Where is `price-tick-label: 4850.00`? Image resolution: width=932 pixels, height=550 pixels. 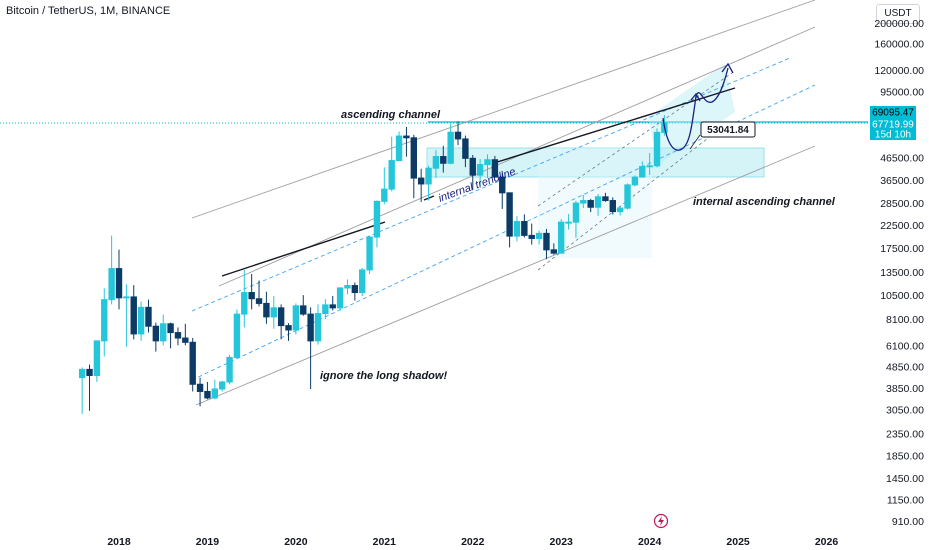
price-tick-label: 4850.00 is located at coordinates (905, 367).